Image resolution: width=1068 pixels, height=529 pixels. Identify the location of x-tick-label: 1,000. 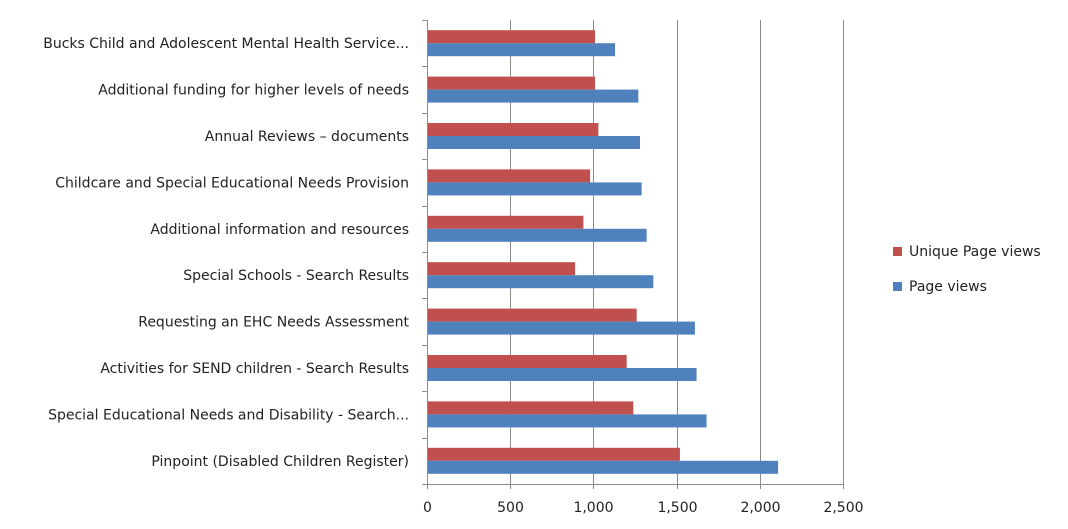
(593, 508).